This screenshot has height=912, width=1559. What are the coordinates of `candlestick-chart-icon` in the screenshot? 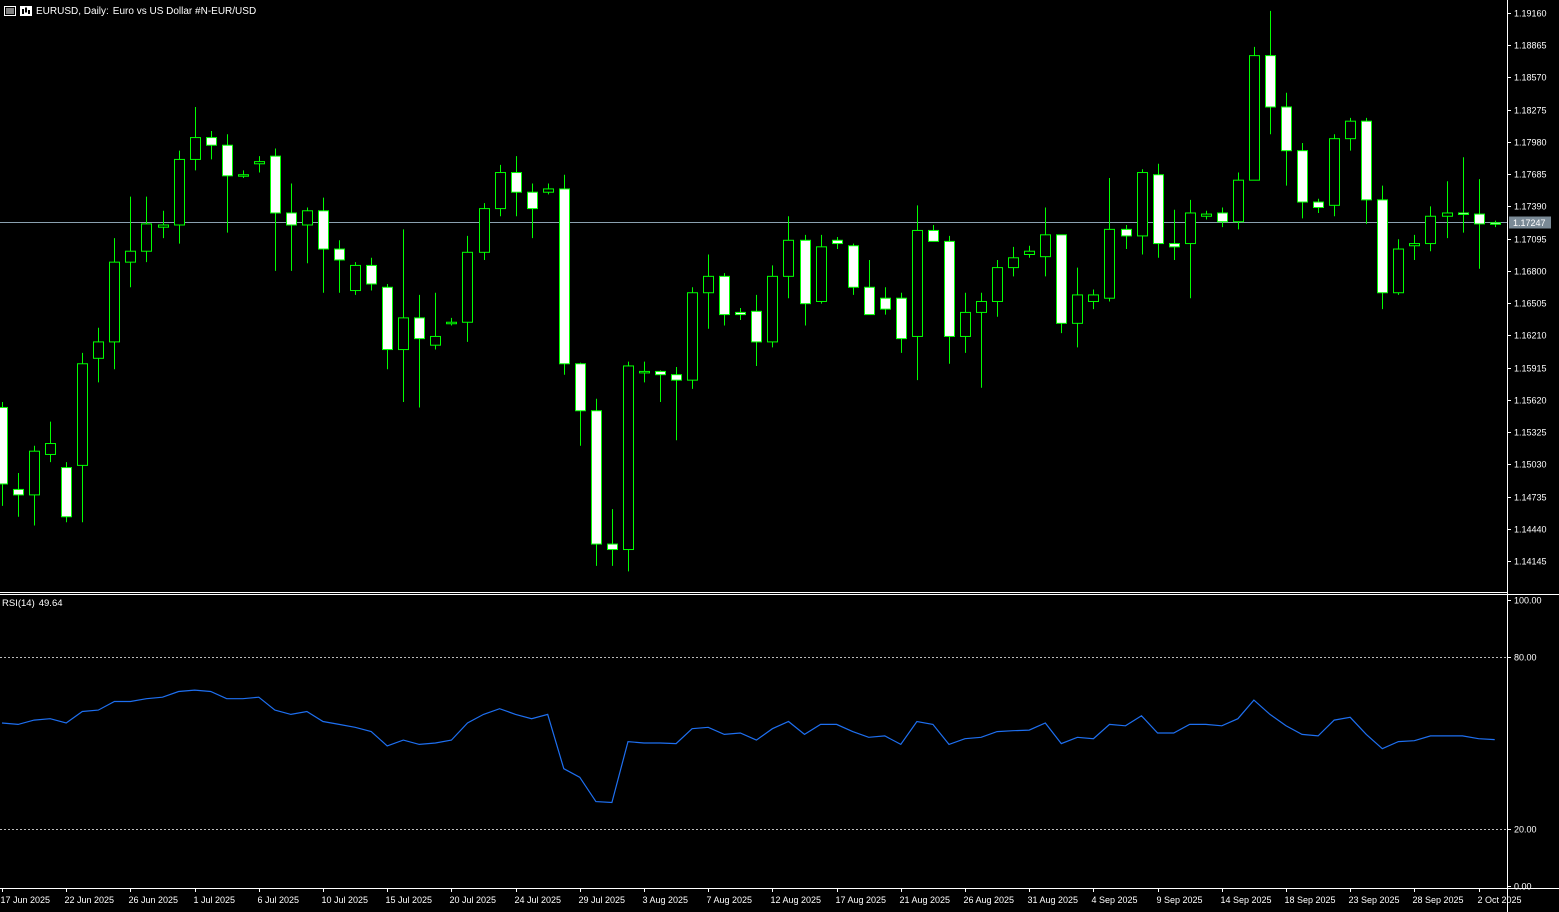 It's located at (26, 11).